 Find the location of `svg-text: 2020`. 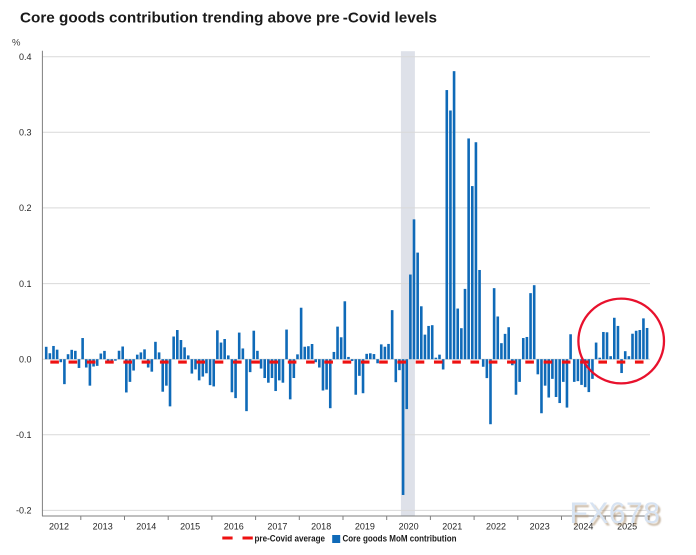

svg-text: 2020 is located at coordinates (409, 527).